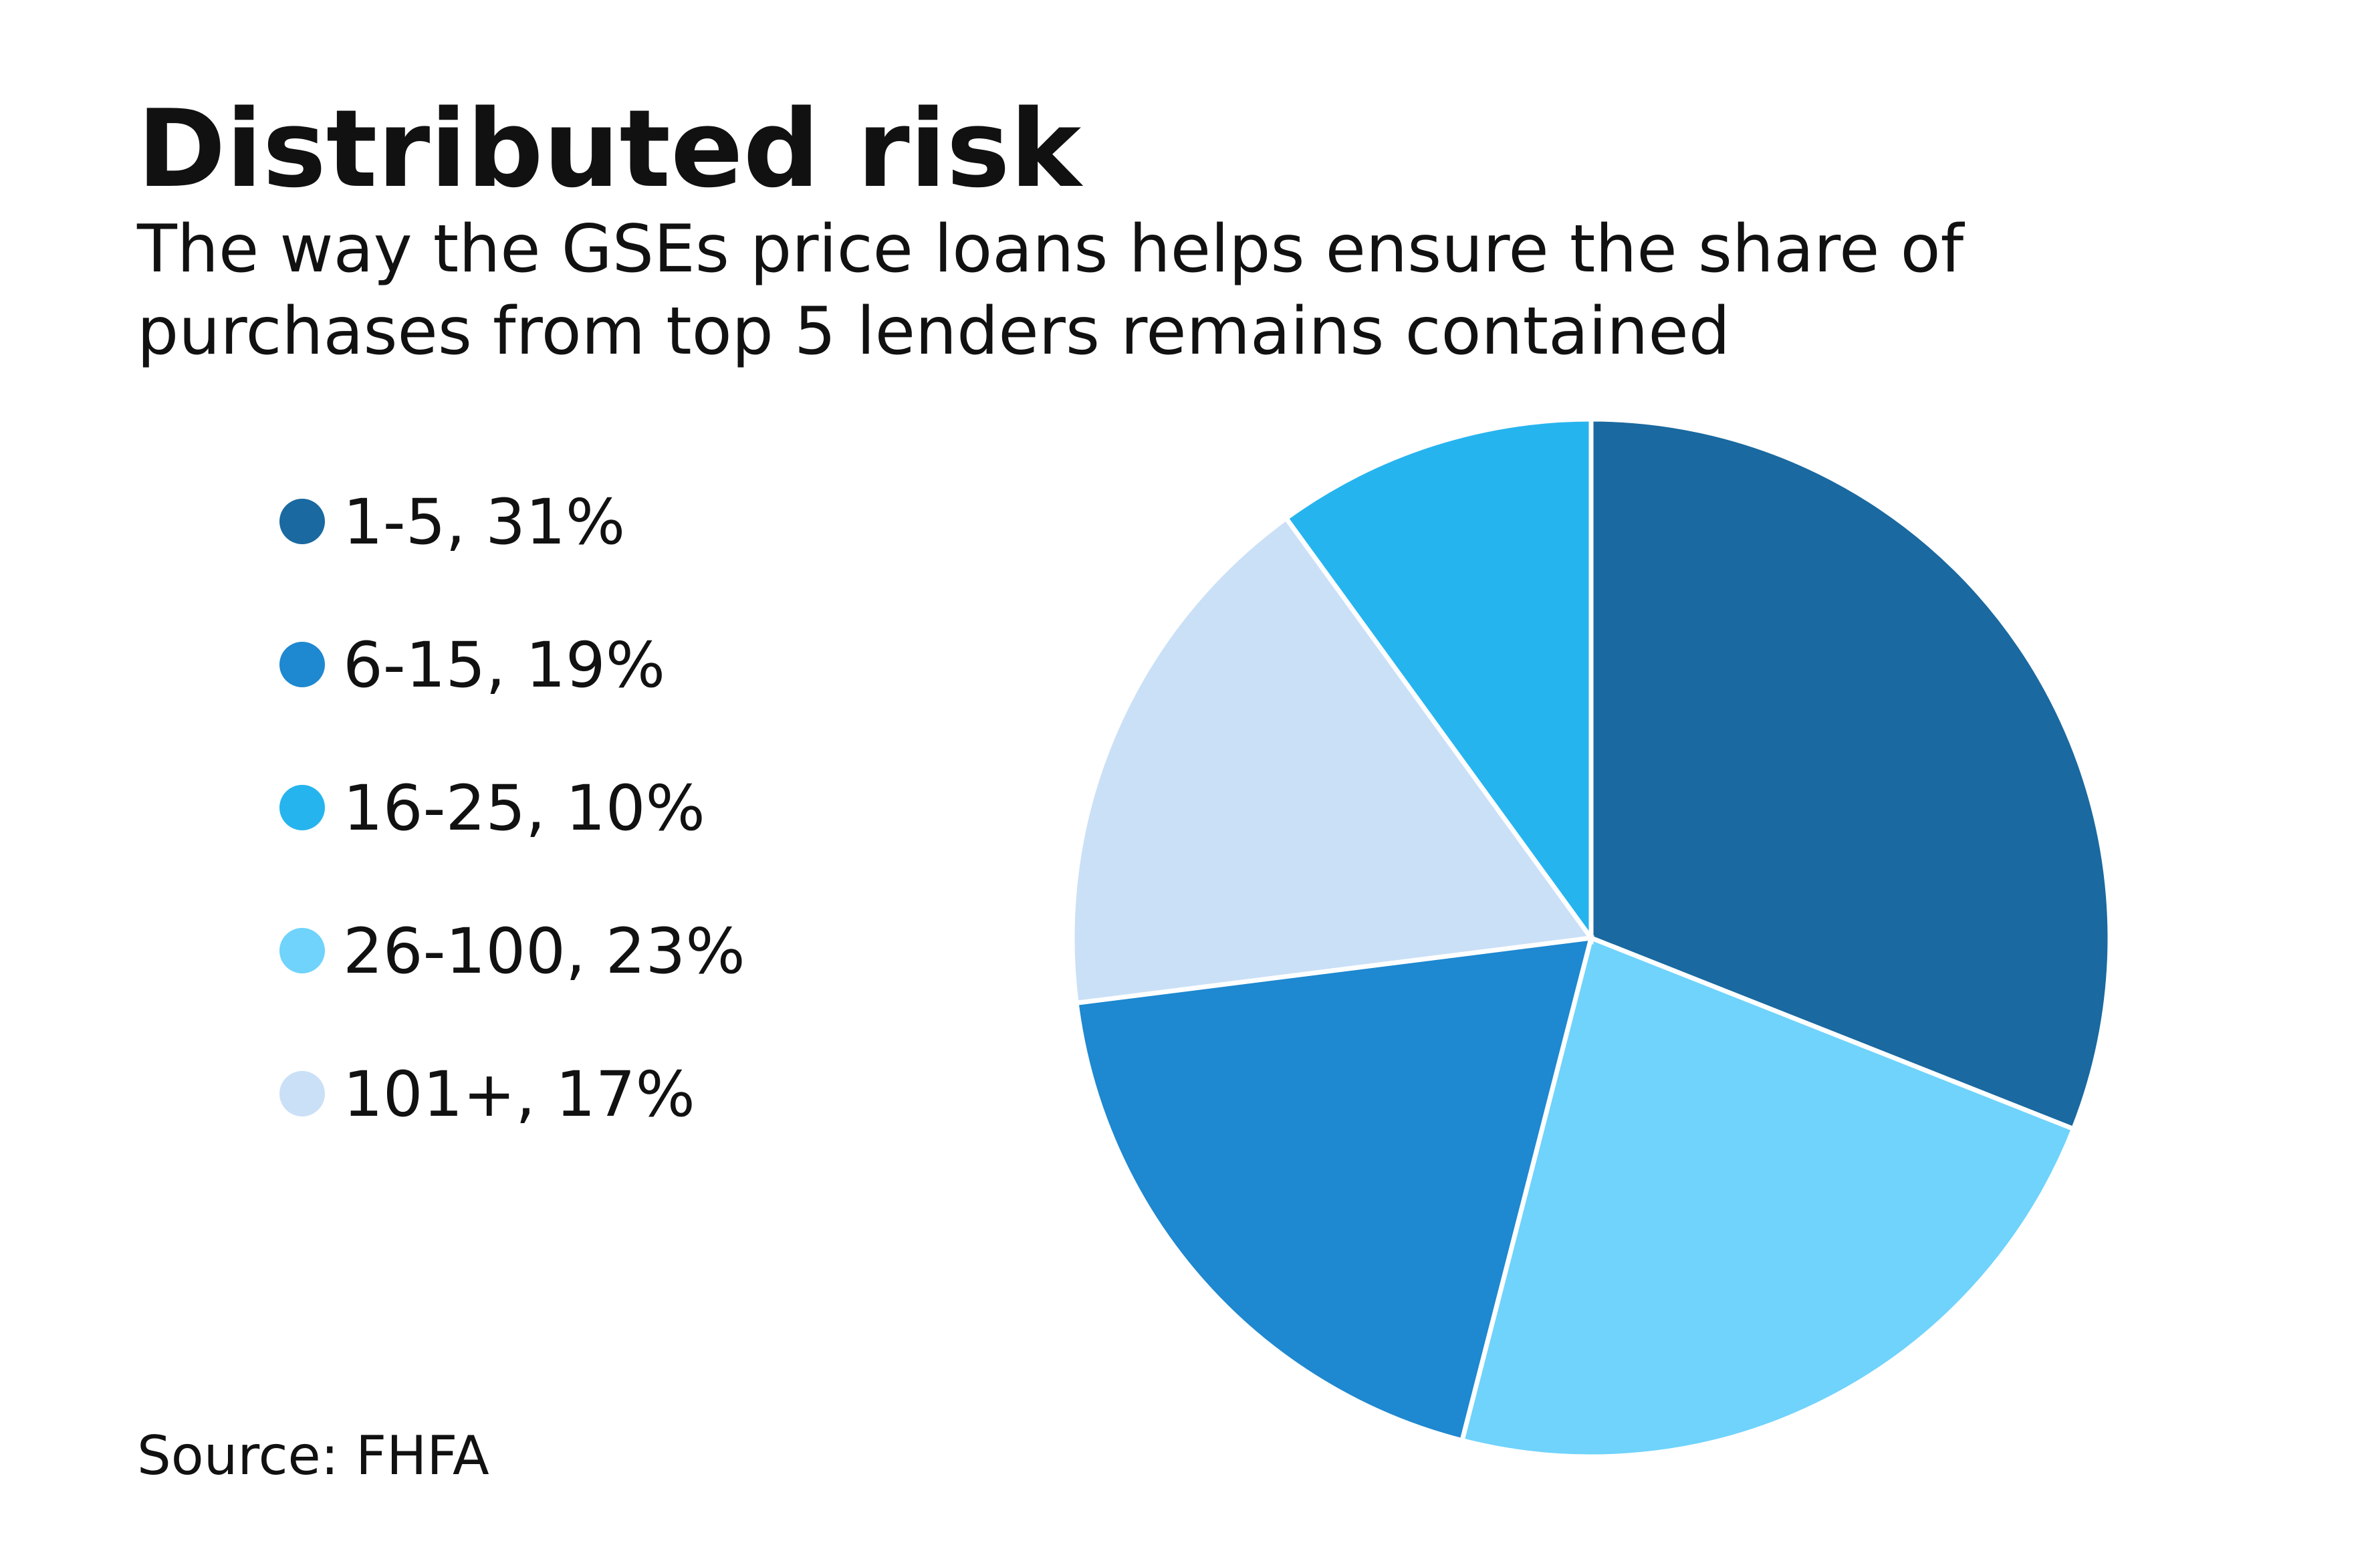 The image size is (2380, 1551). I want to click on chart-title: Distributed risk, so click(610, 148).